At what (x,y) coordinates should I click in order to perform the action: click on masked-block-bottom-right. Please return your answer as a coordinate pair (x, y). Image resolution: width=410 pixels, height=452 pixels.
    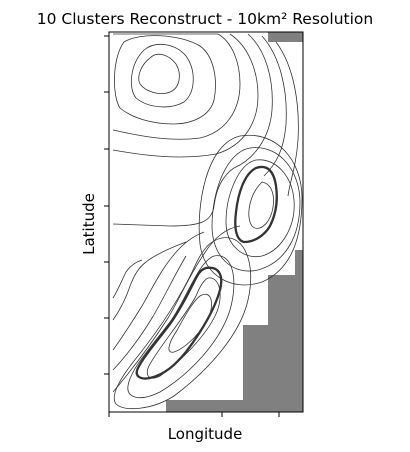
    Looking at the image, I should click on (234, 331).